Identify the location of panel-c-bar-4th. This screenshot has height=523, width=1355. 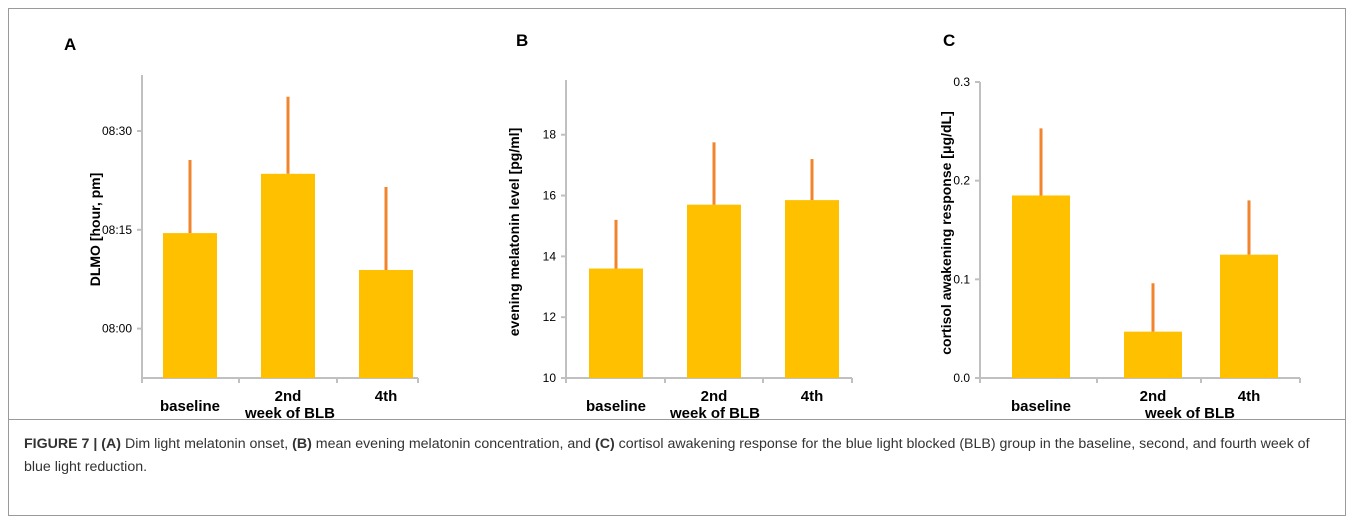
(1249, 316).